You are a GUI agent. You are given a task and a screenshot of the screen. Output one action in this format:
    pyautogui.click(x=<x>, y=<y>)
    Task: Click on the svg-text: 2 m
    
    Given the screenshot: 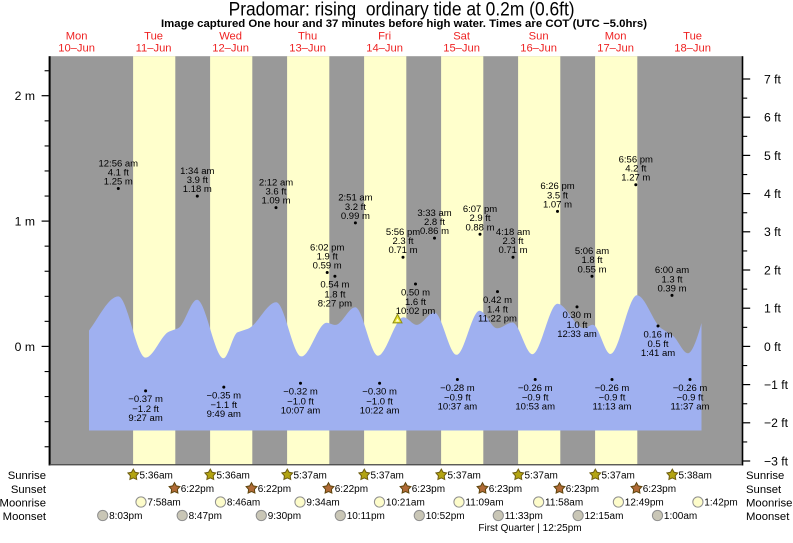 What is the action you would take?
    pyautogui.click(x=25, y=96)
    